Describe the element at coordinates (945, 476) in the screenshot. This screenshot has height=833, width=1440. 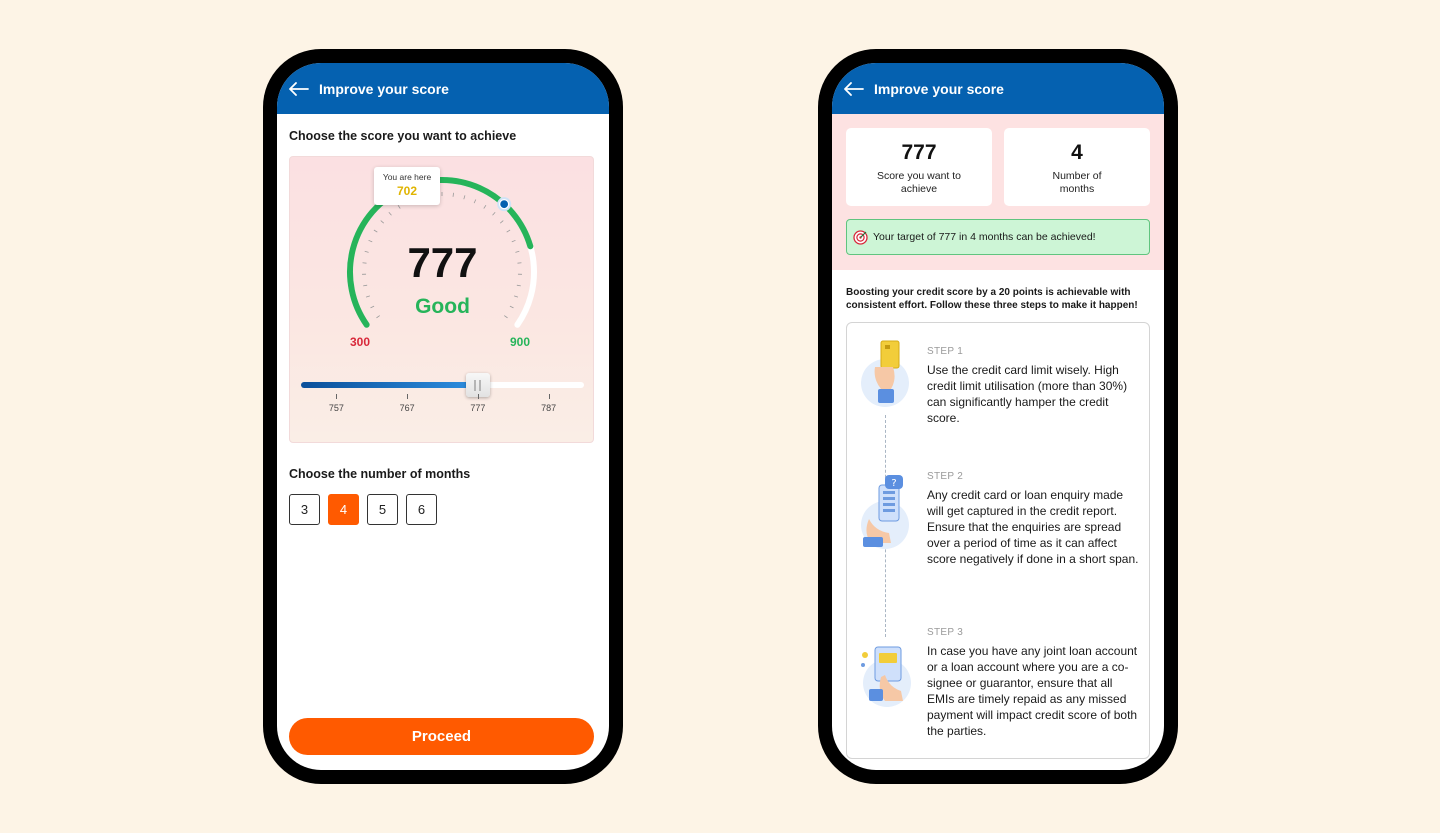
I see `step-2-label: STEP 2` at that location.